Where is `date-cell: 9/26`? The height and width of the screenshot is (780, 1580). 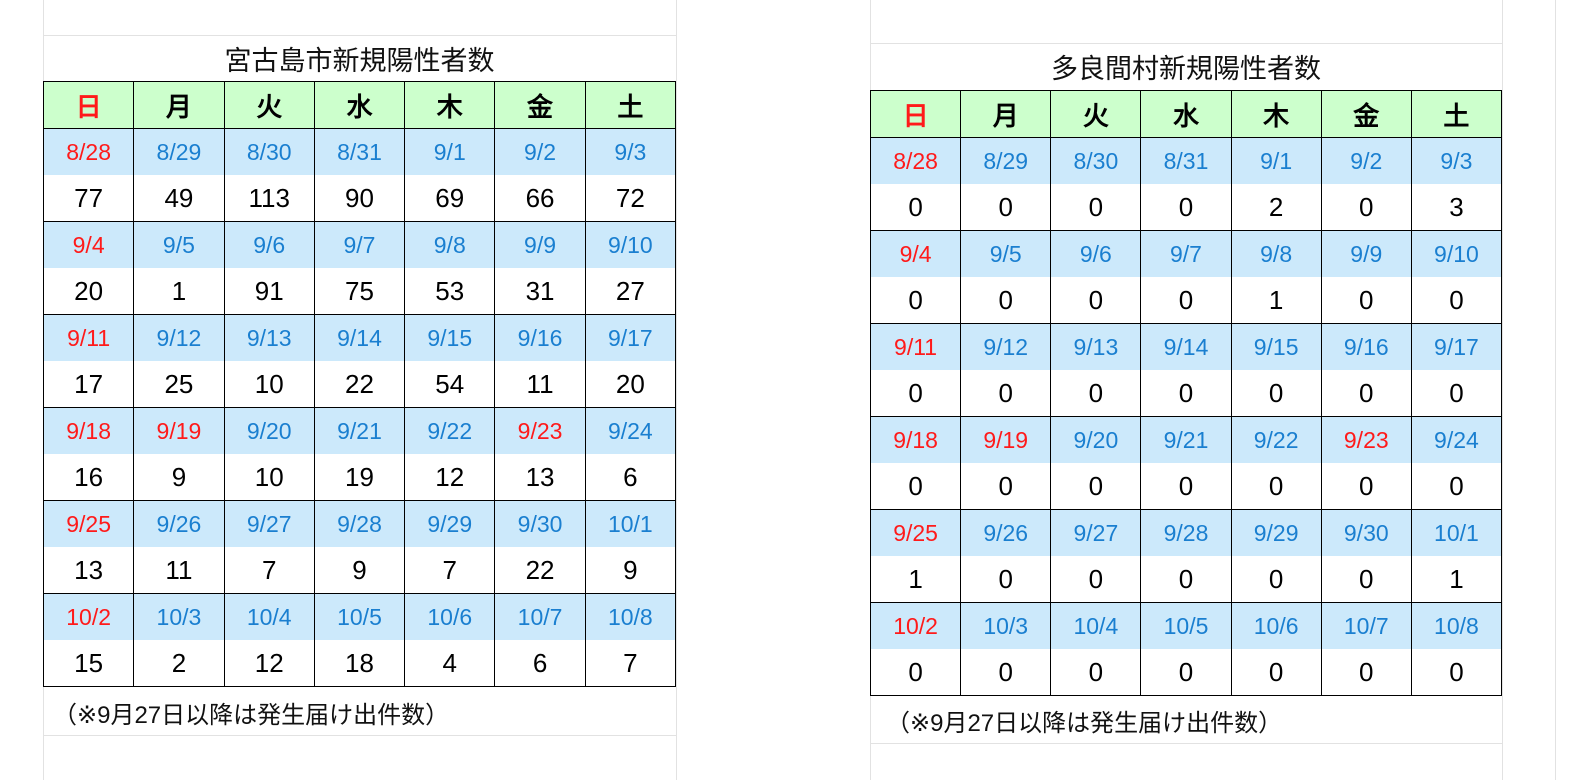
date-cell: 9/26 is located at coordinates (1006, 532).